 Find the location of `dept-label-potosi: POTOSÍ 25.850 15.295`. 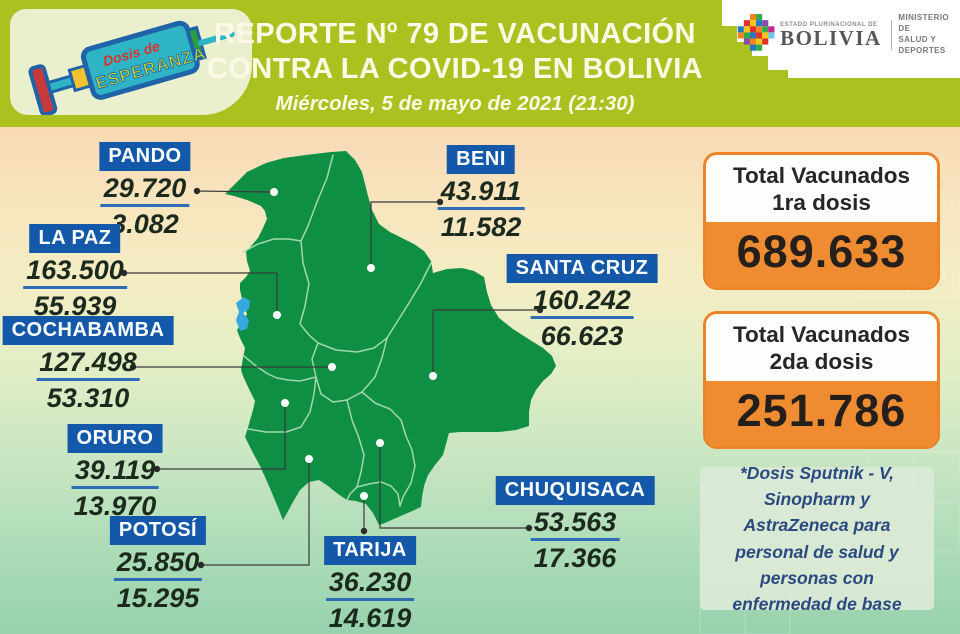

dept-label-potosi: POTOSÍ 25.850 15.295 is located at coordinates (158, 565).